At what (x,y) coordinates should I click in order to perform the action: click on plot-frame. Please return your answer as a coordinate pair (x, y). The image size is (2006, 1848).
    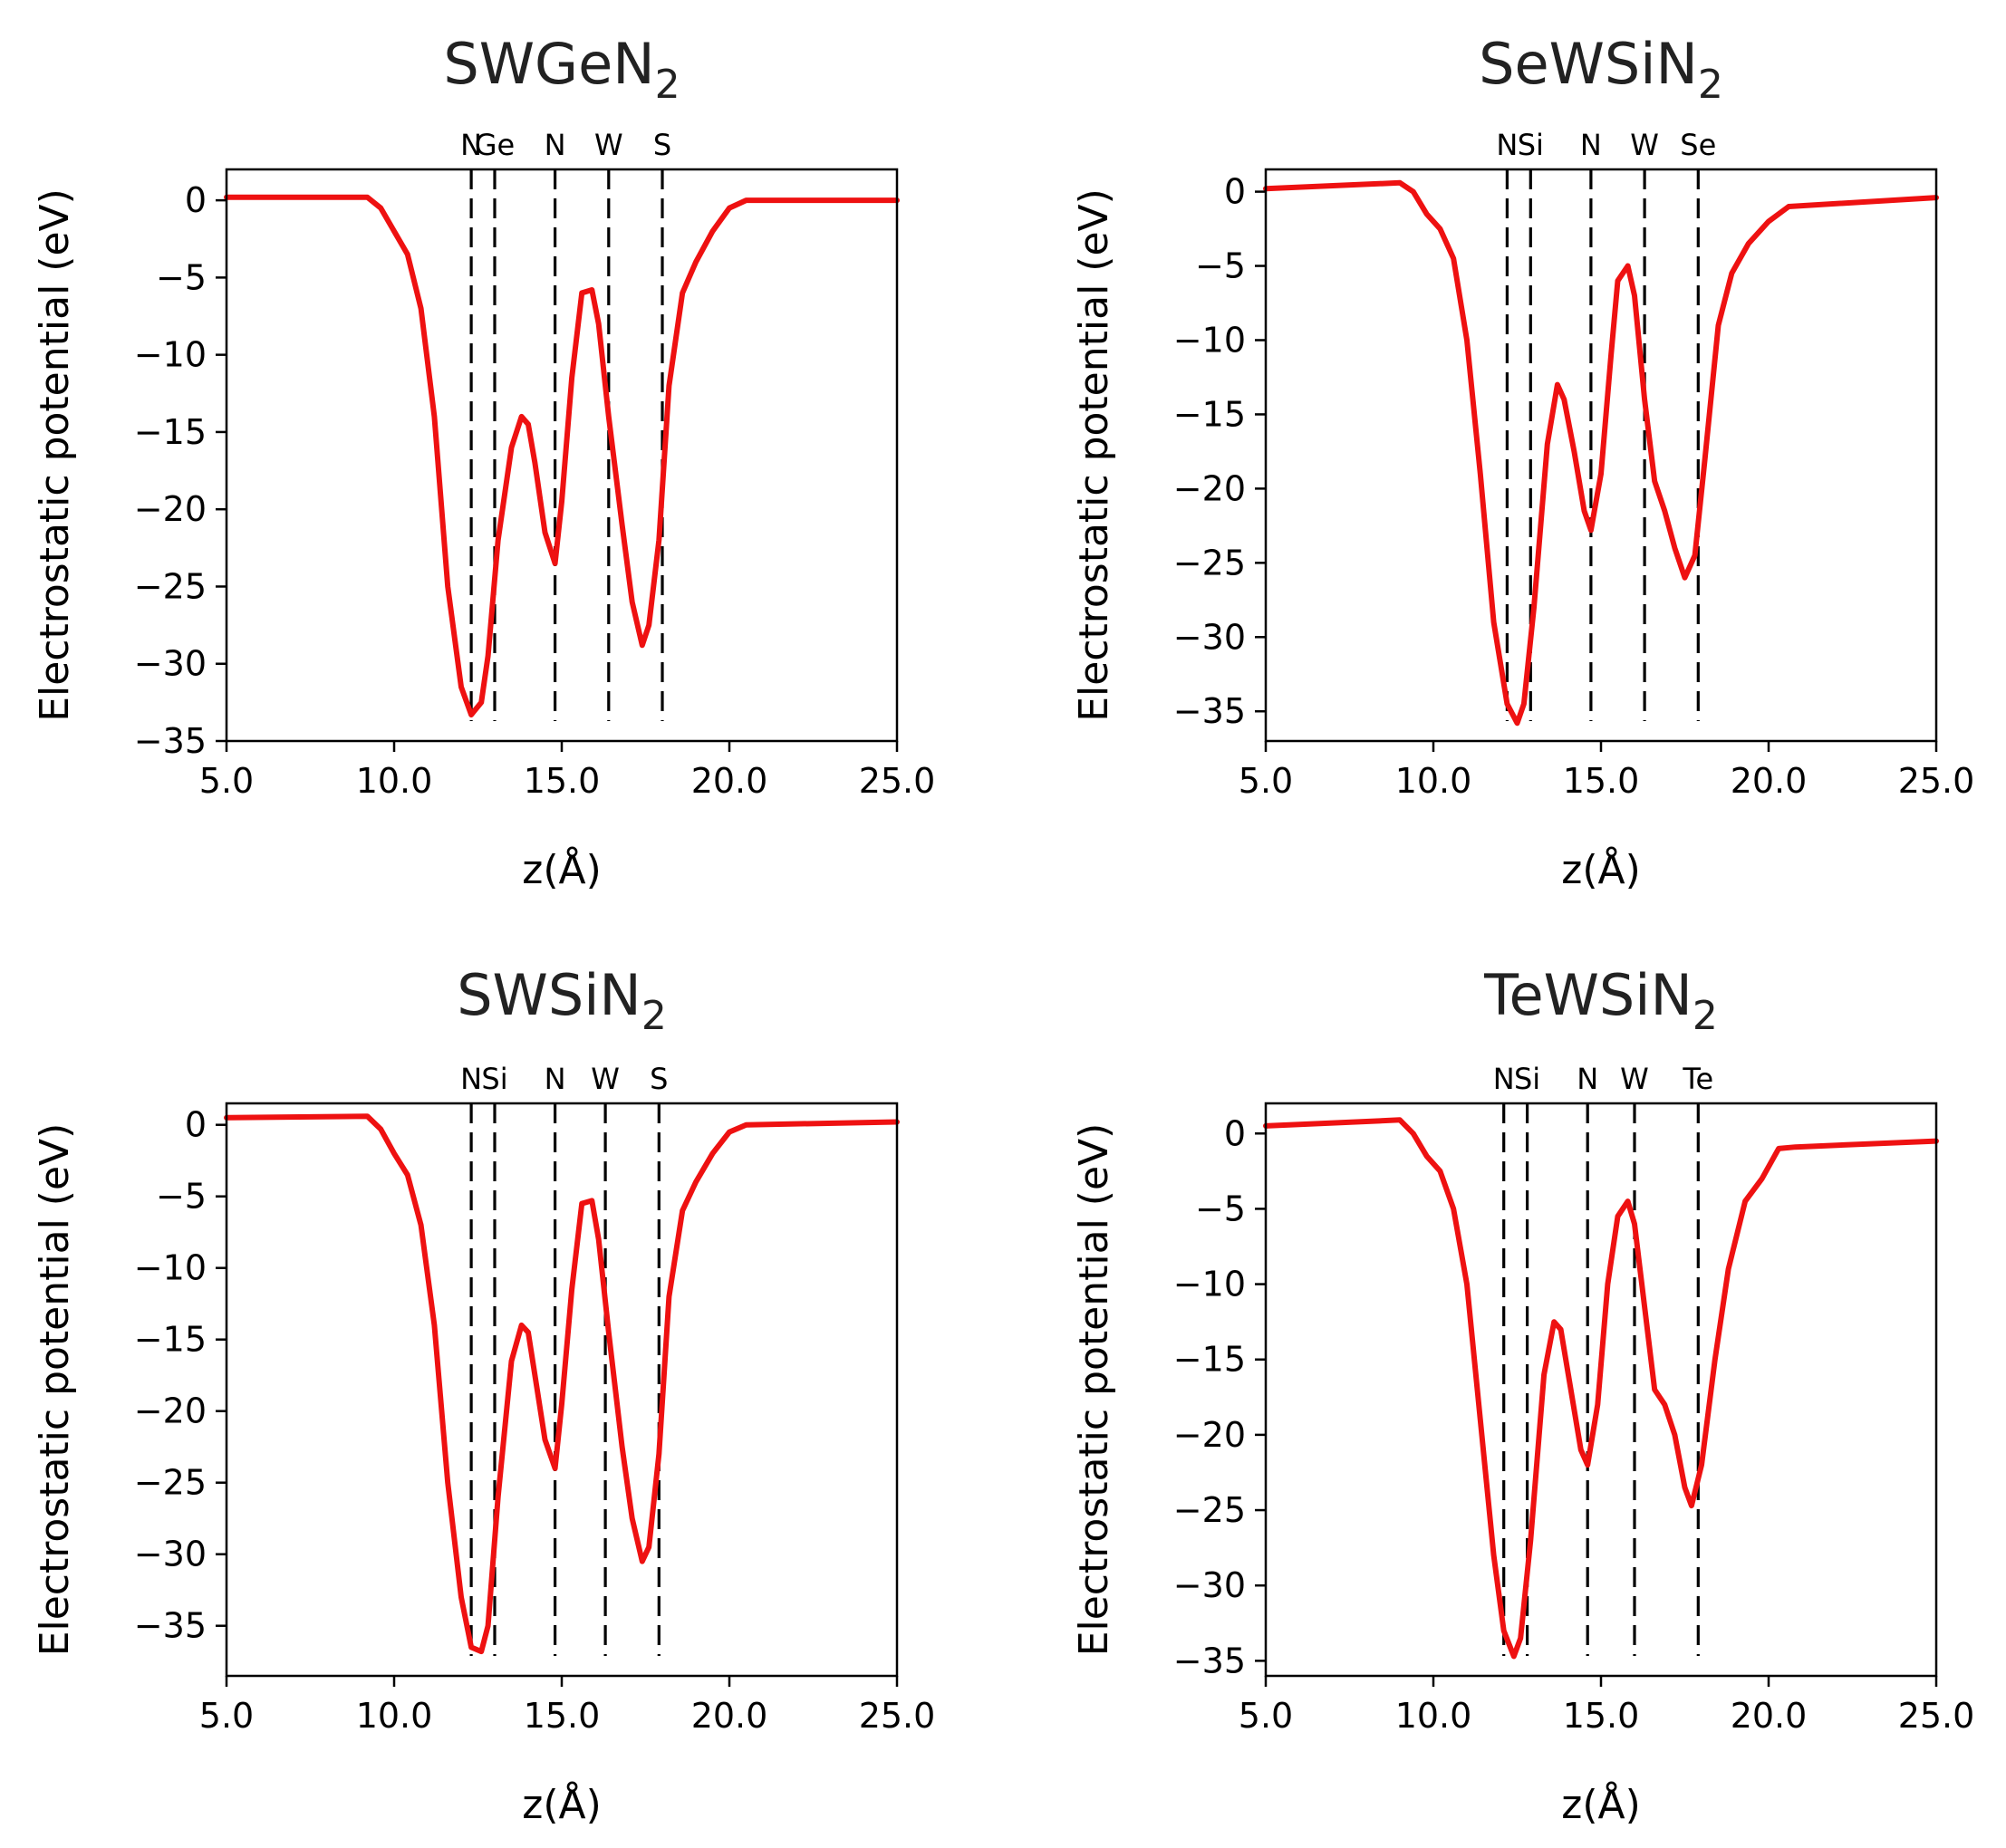
    Looking at the image, I should click on (562, 455).